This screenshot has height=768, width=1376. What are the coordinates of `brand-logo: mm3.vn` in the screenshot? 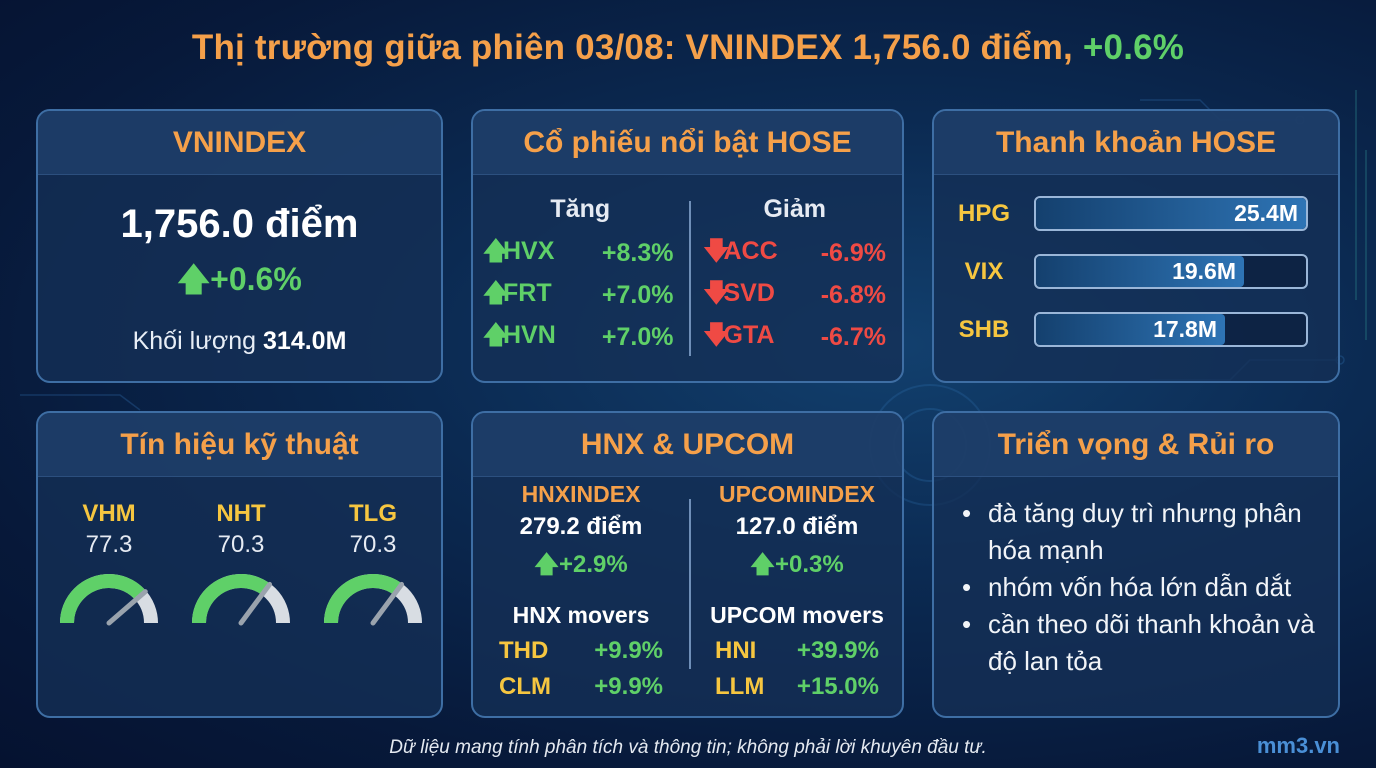 It's located at (1298, 745).